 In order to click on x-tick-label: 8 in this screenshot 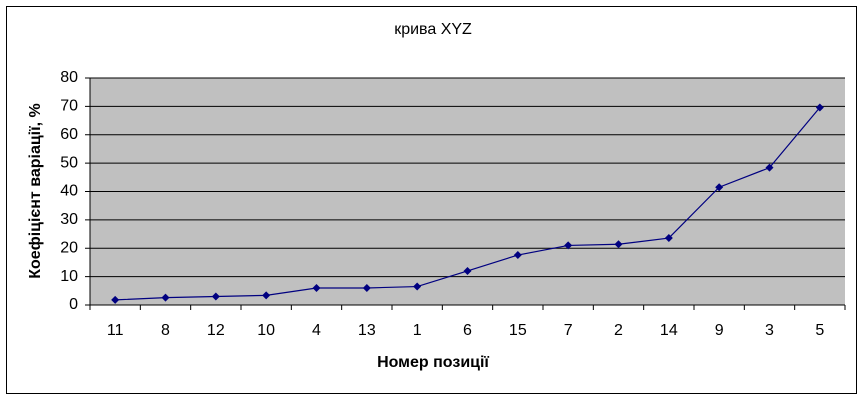, I will do `click(165, 330)`.